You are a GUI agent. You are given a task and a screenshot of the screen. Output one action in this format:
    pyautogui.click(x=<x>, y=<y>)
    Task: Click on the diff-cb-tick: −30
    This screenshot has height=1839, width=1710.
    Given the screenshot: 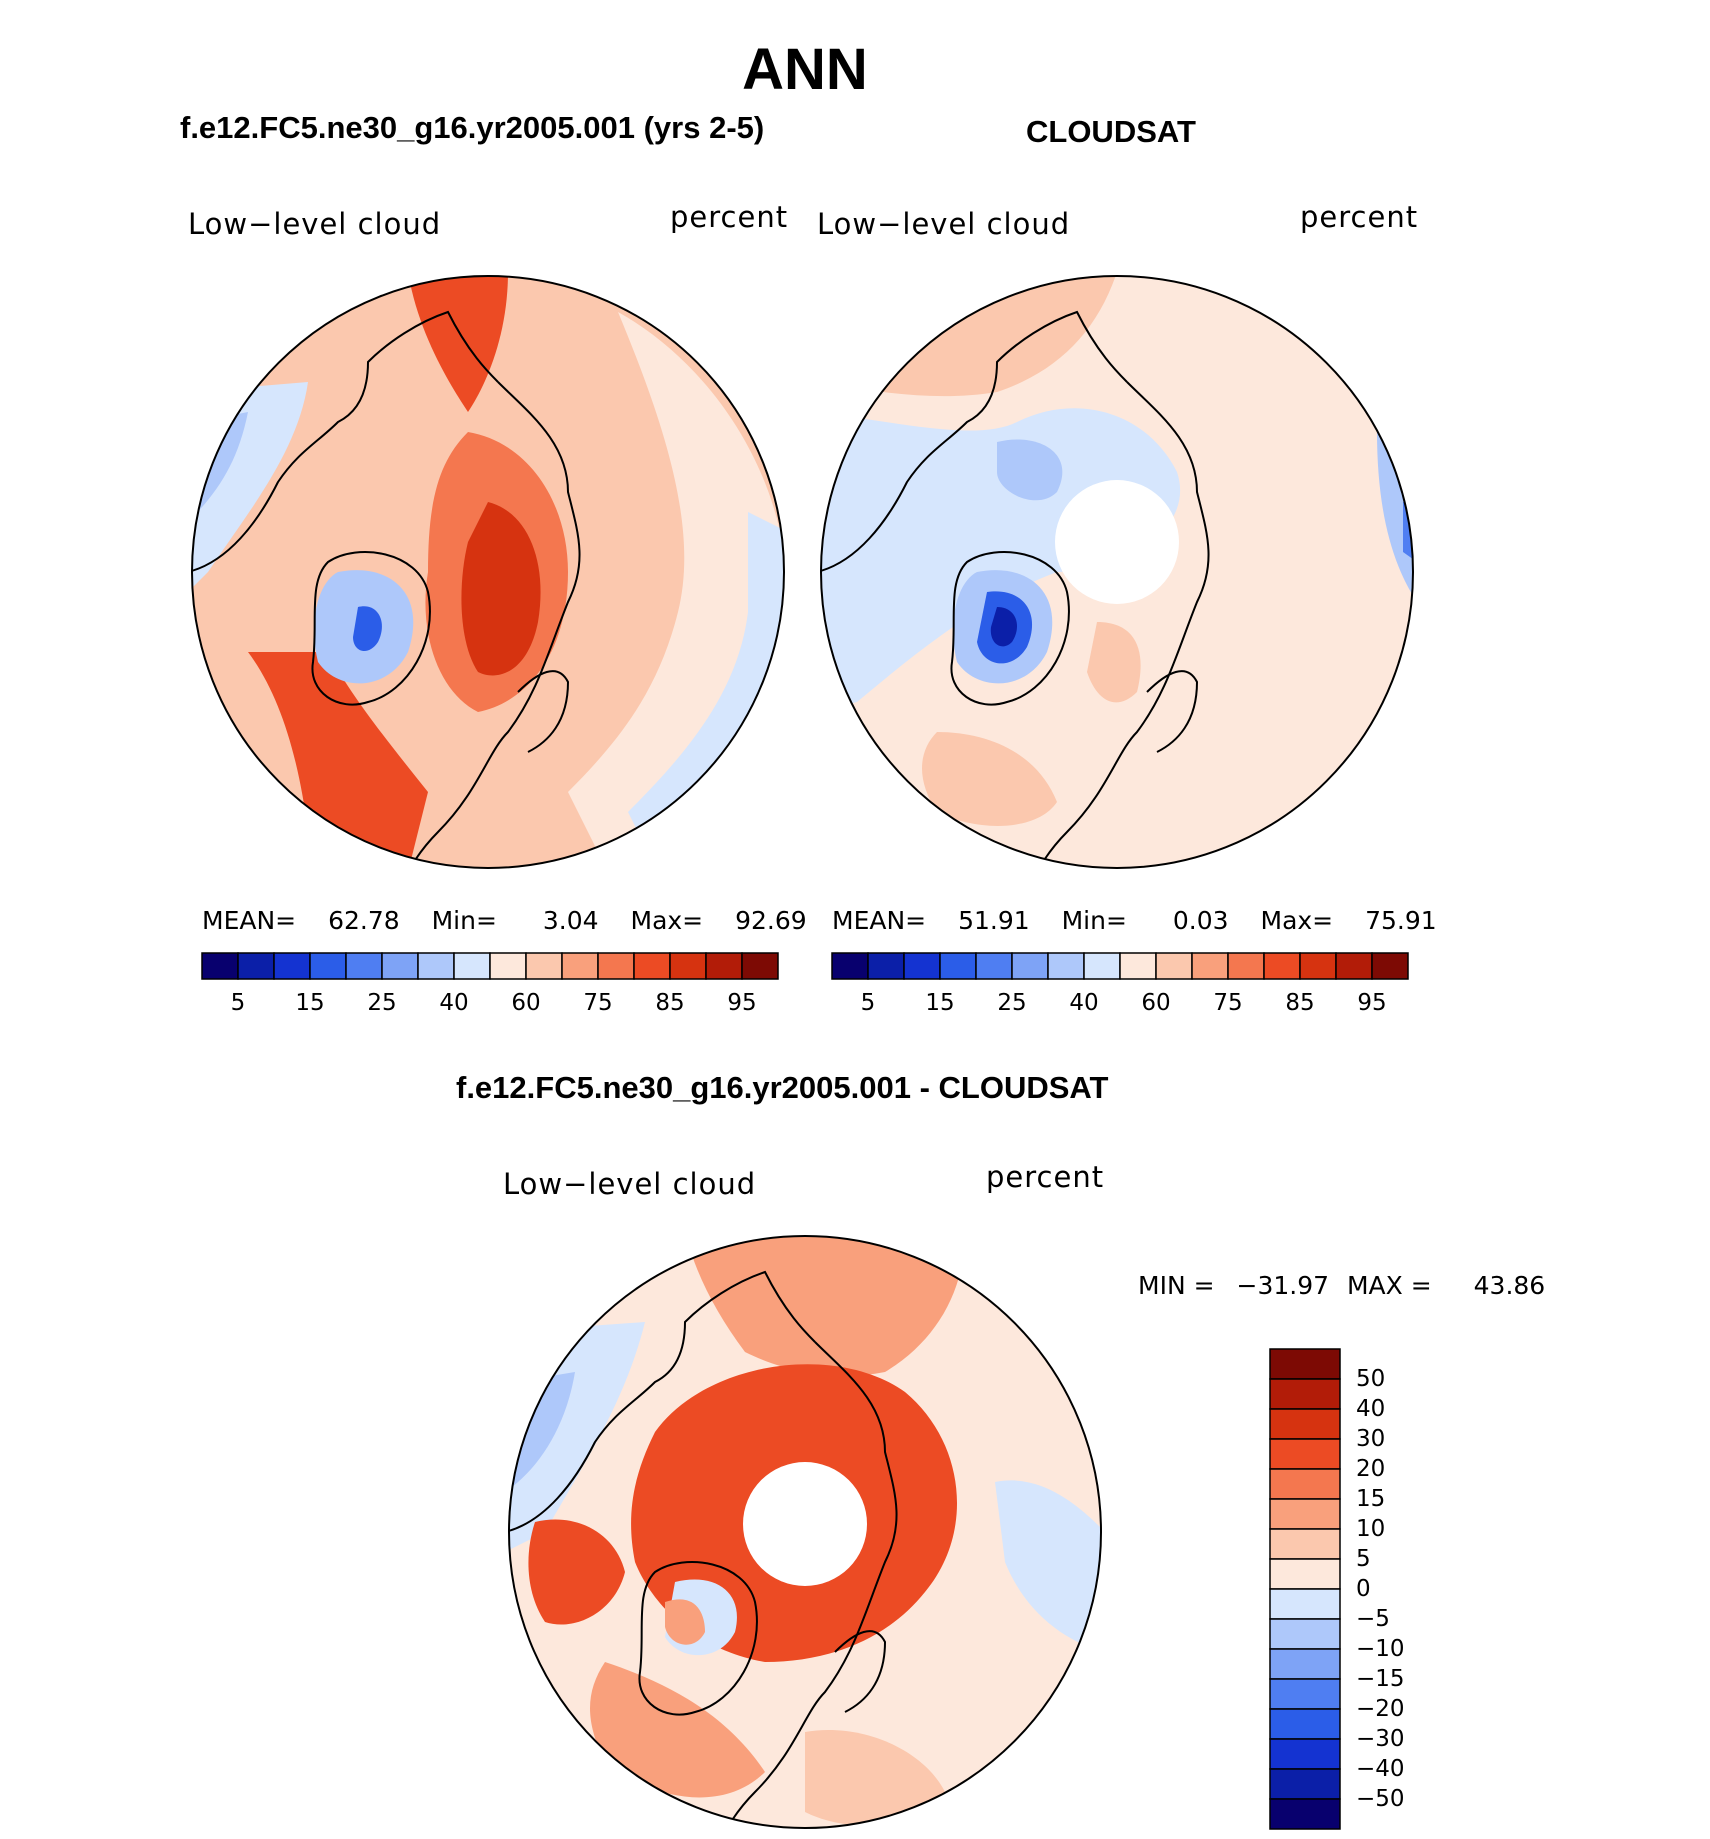 What is the action you would take?
    pyautogui.click(x=1380, y=1739)
    